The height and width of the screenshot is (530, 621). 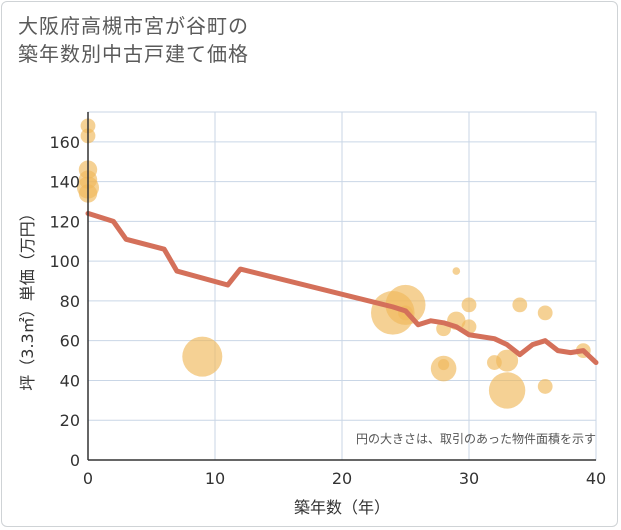 I want to click on title-line-1: 大阪府高槻市宮が谷町の, so click(x=133, y=26).